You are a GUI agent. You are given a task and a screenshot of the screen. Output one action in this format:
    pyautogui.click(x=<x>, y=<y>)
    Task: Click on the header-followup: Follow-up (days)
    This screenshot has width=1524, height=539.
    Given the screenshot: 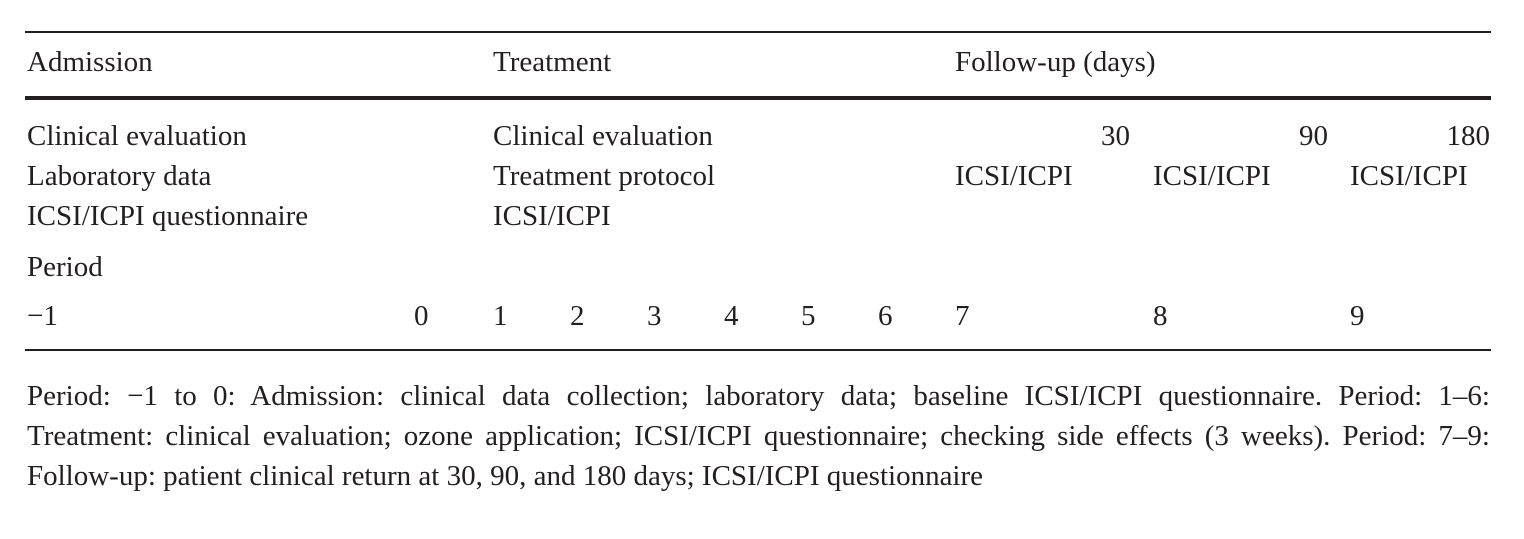 What is the action you would take?
    pyautogui.click(x=1055, y=62)
    